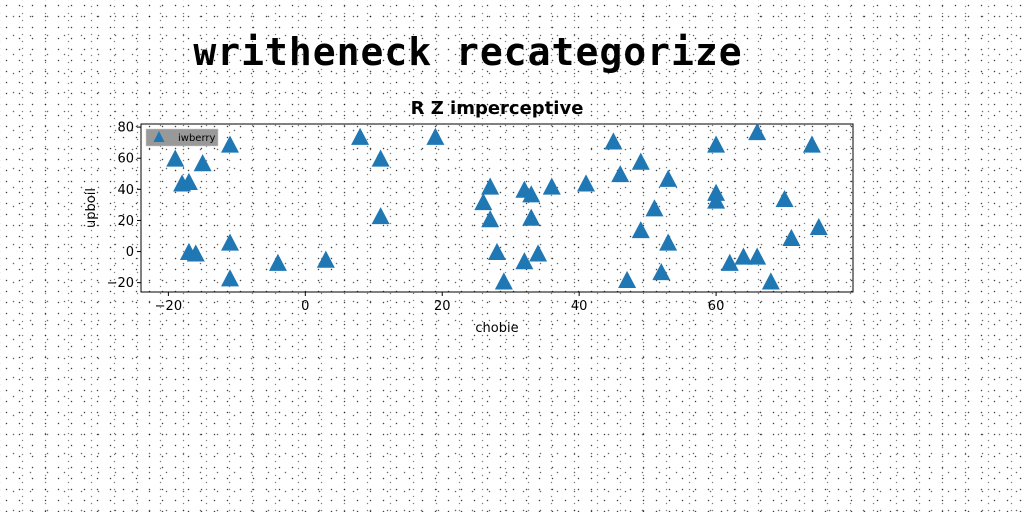 This screenshot has width=1024, height=512. Describe the element at coordinates (496, 328) in the screenshot. I see `x-axis-label: chobie` at that location.